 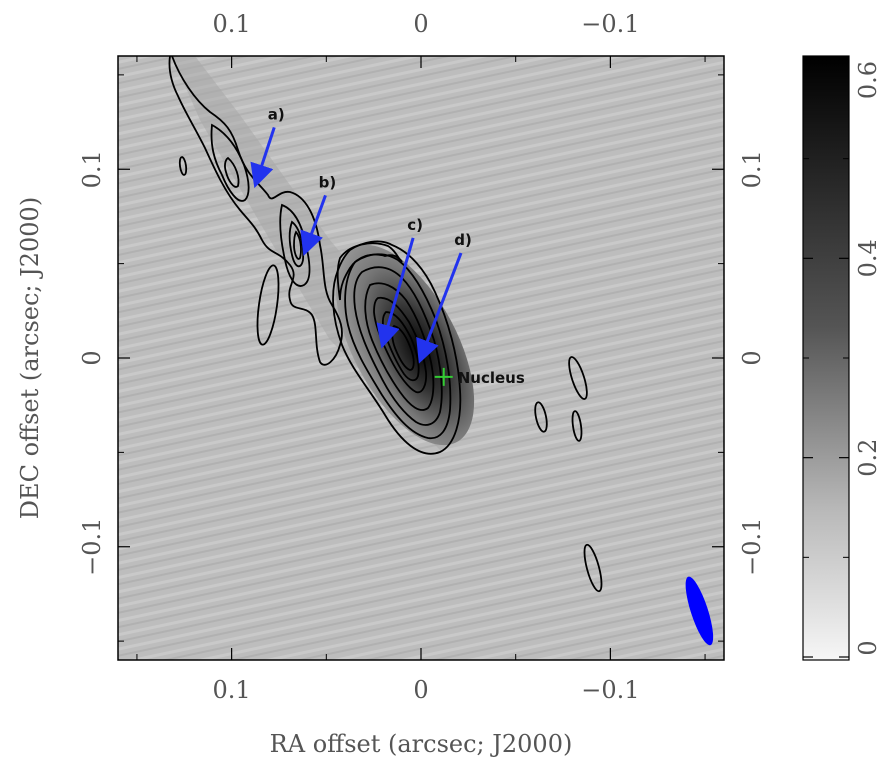 What do you see at coordinates (463, 240) in the screenshot?
I see `annotation-label: d)` at bounding box center [463, 240].